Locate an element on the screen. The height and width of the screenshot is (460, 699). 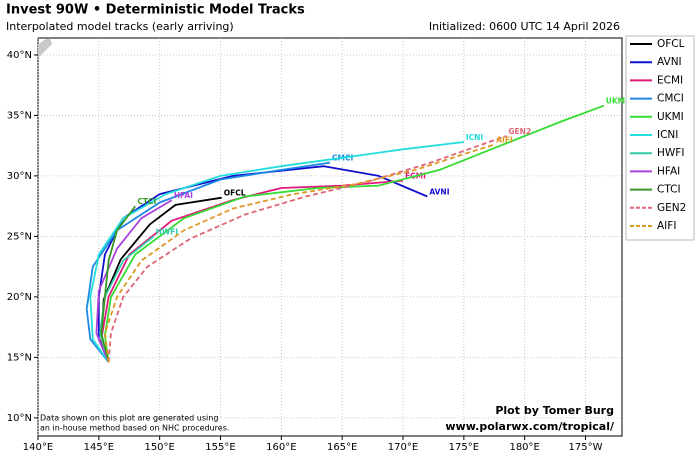
y-tick-label: 20°N is located at coordinates (19, 297).